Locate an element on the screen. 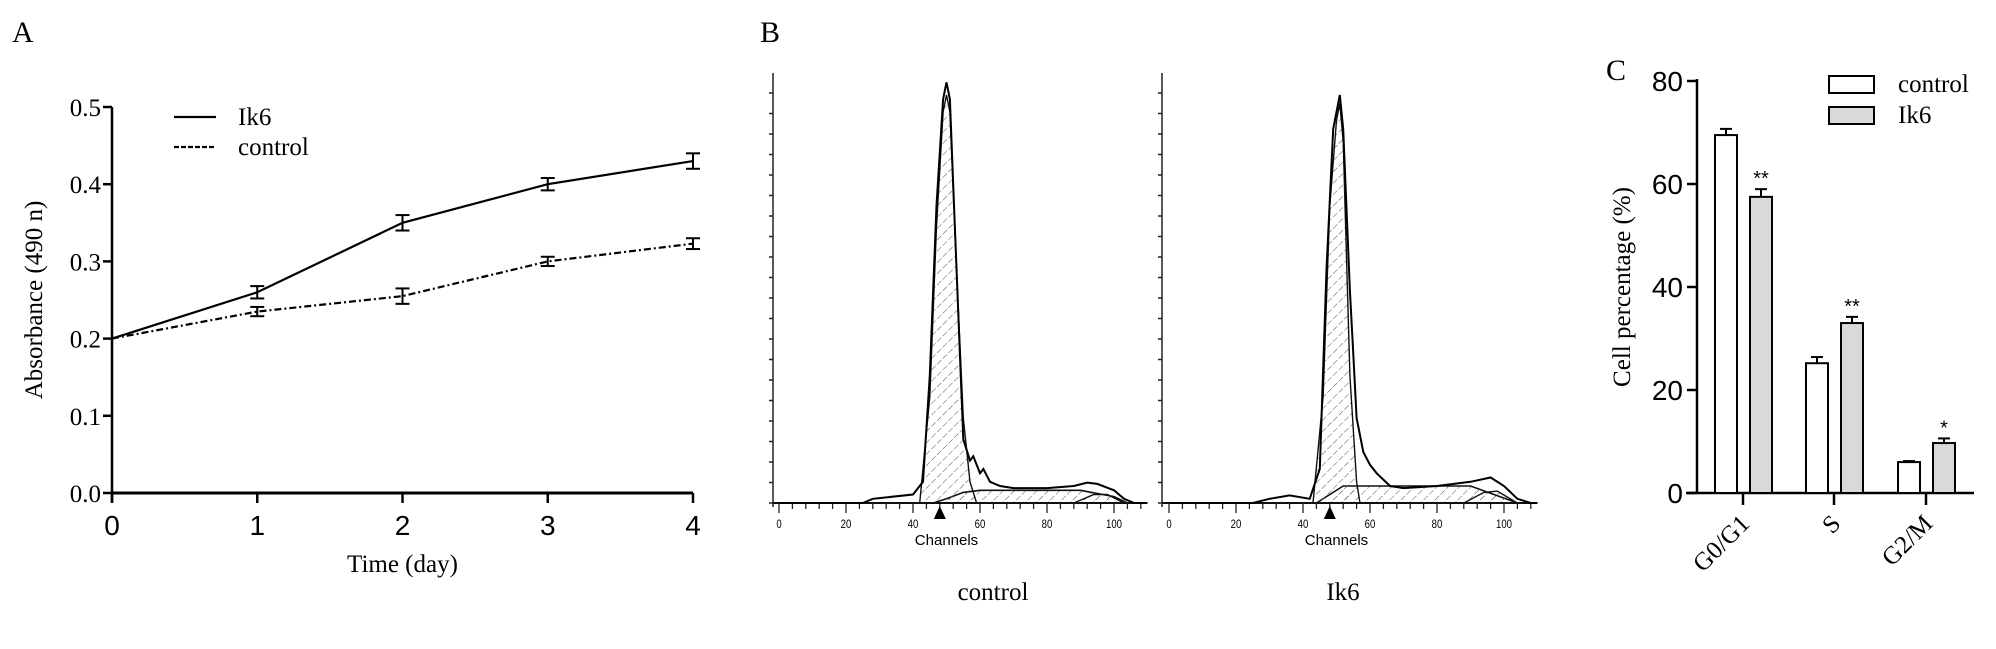  x-tick-label: 4 is located at coordinates (693, 525).